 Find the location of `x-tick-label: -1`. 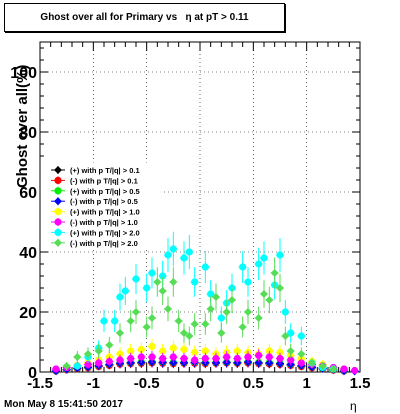

x-tick-label: -1 is located at coordinates (93, 383).